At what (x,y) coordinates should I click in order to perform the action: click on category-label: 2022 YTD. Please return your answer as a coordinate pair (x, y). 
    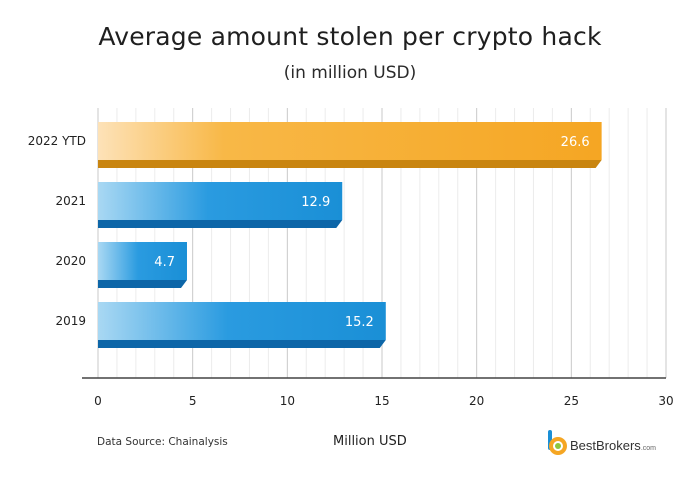
    Looking at the image, I should click on (57, 141).